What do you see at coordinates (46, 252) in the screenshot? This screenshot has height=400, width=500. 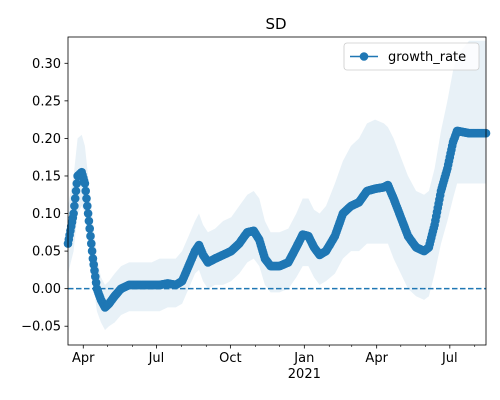 I see `y-tick-label: 0.05` at bounding box center [46, 252].